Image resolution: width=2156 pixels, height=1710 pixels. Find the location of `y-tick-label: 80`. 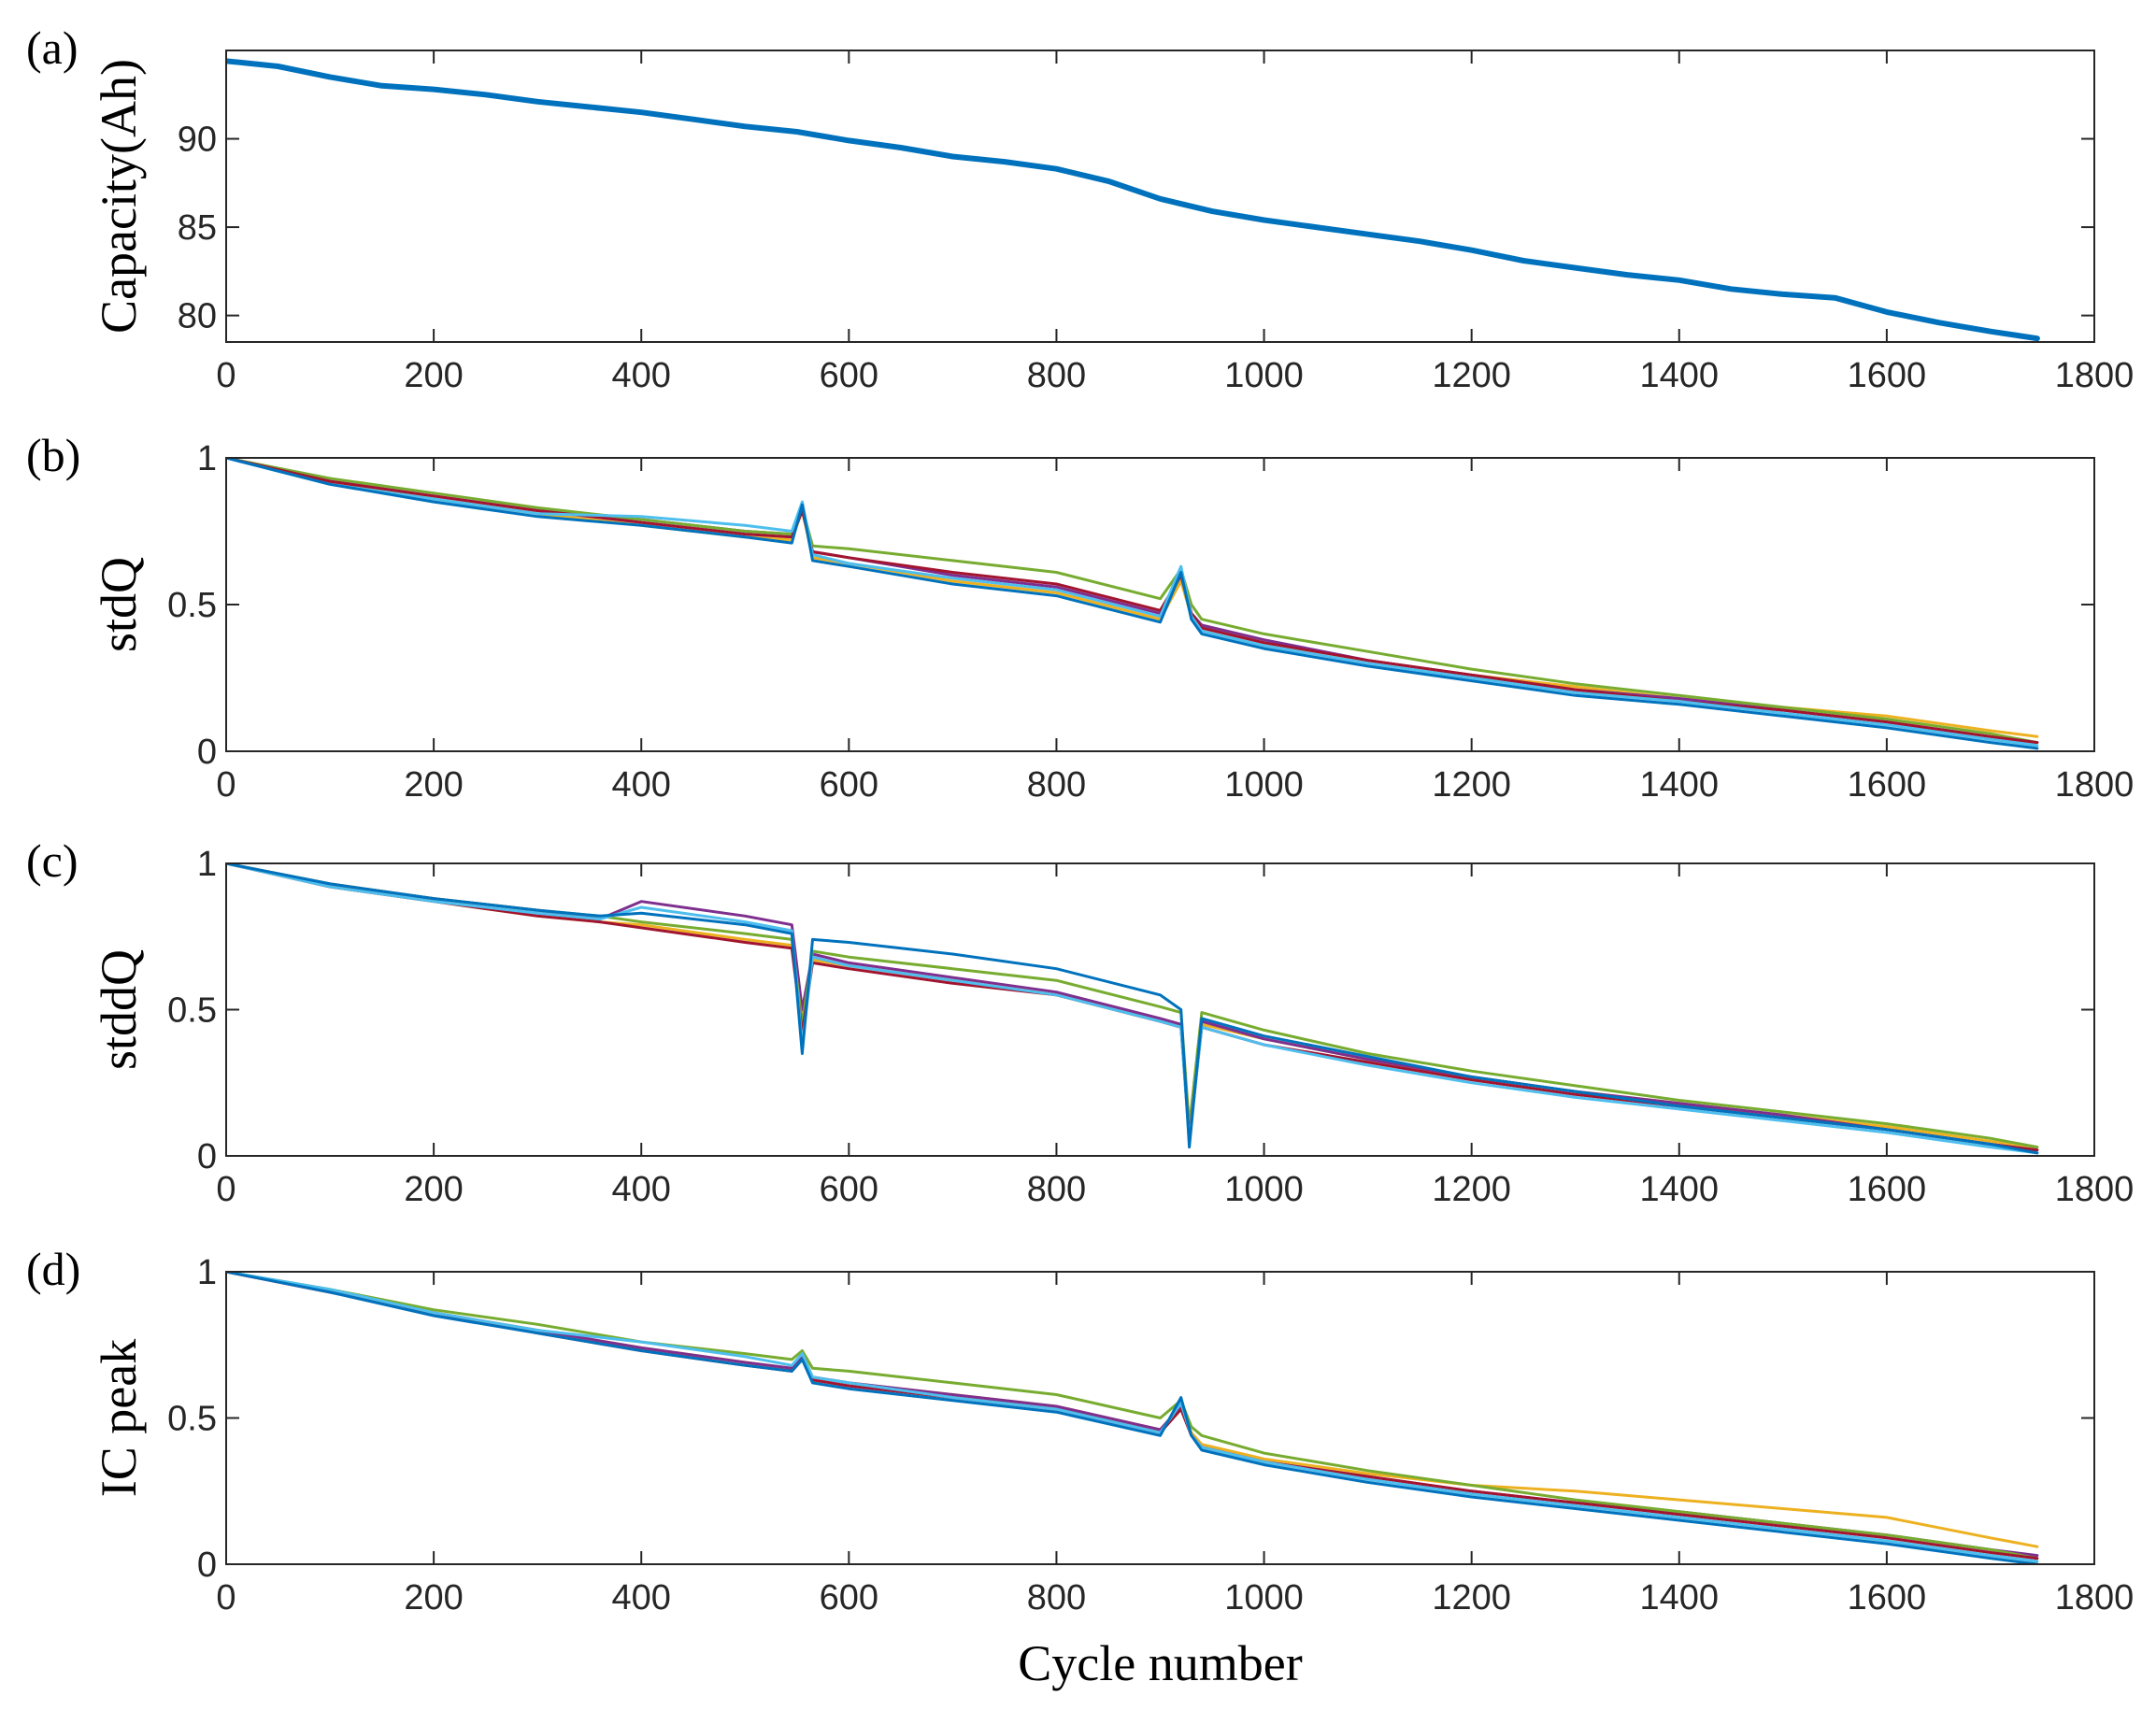

y-tick-label: 80 is located at coordinates (198, 316).